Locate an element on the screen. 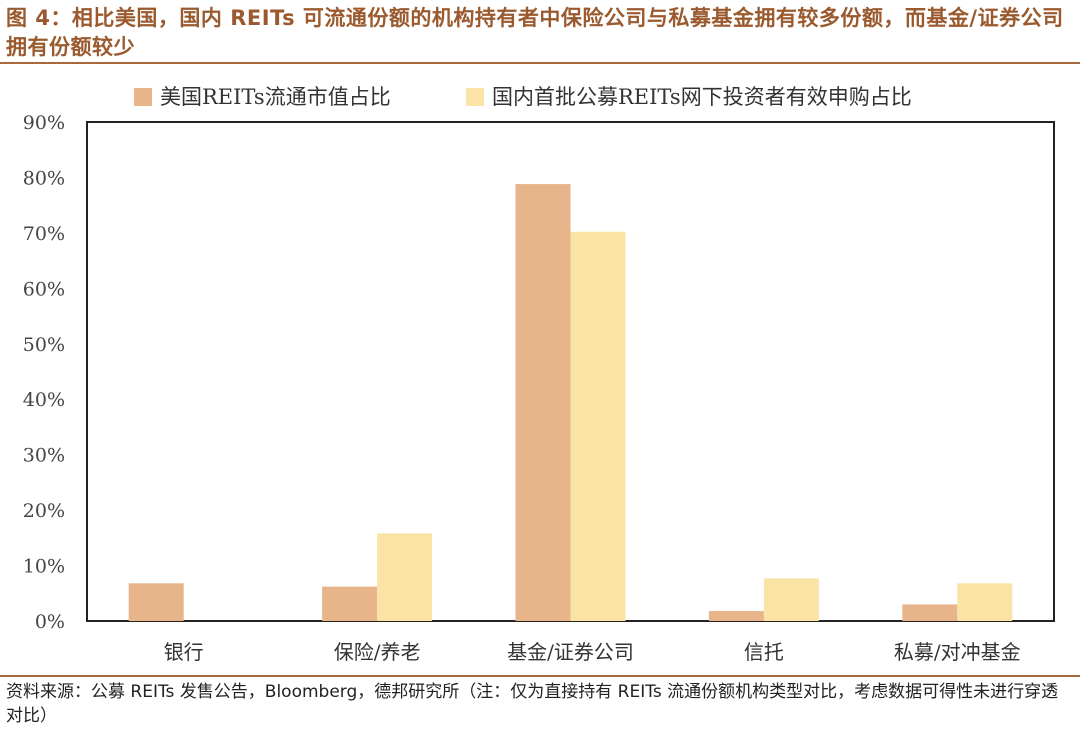 Image resolution: width=1080 pixels, height=734 pixels. x-tick-label: 基金/证券公司 is located at coordinates (570, 652).